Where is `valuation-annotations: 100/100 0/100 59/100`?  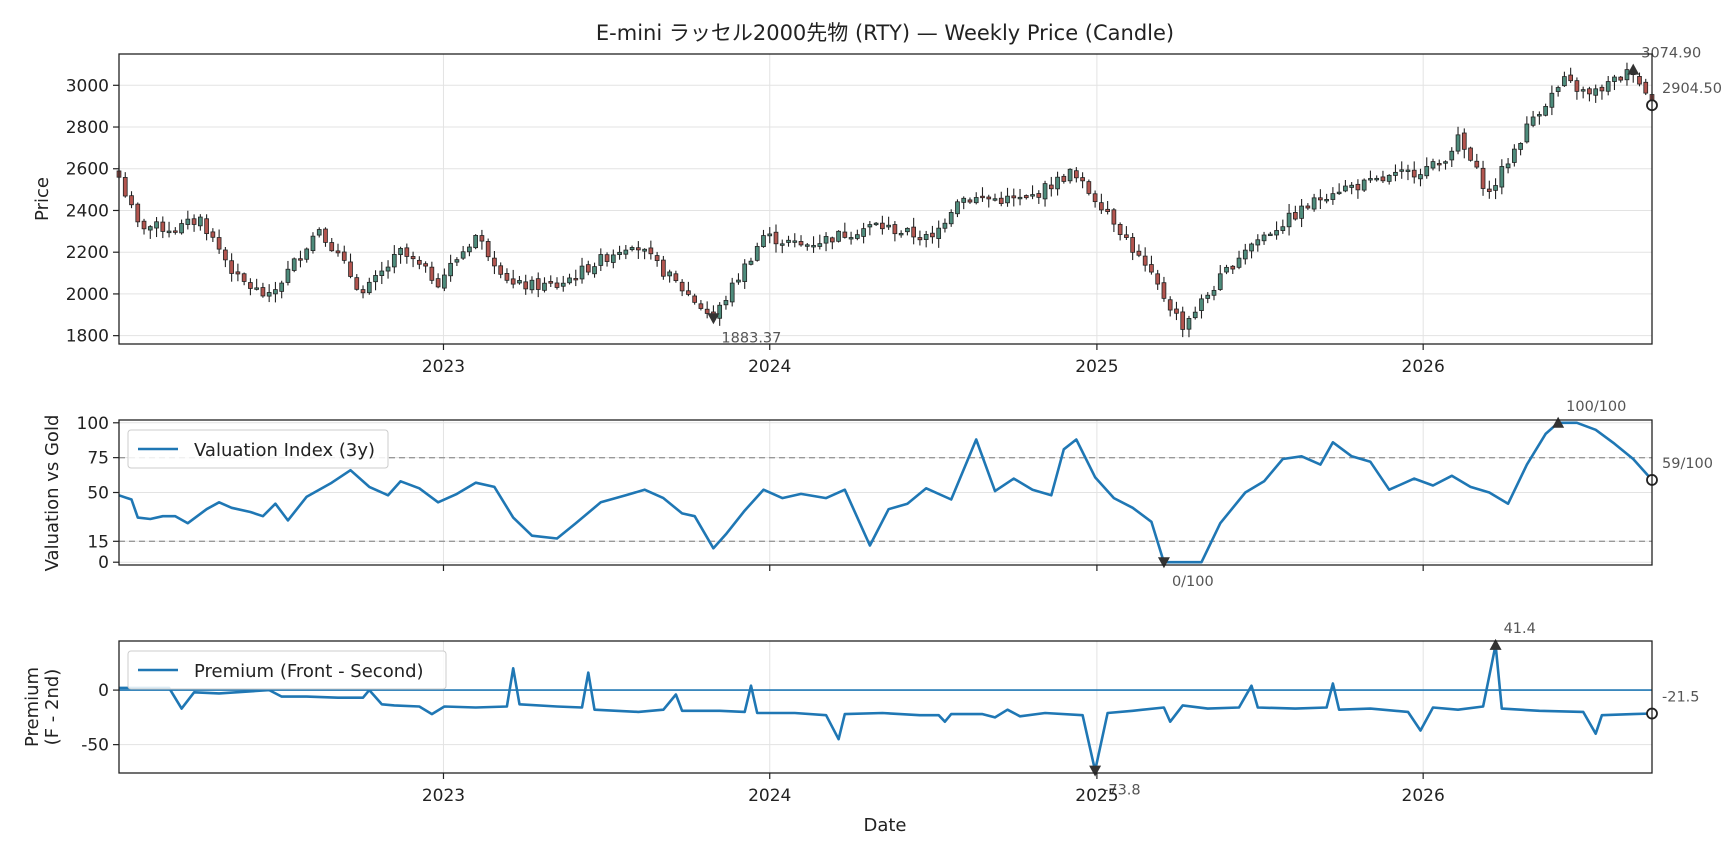 valuation-annotations: 100/100 0/100 59/100 is located at coordinates (1435, 494).